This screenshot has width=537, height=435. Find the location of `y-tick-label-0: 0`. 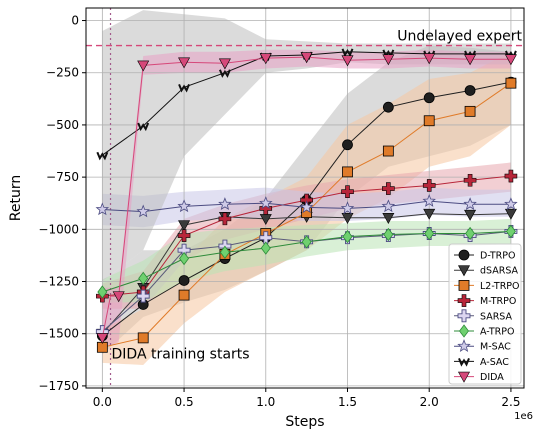

y-tick-label-0: 0 is located at coordinates (75, 21).